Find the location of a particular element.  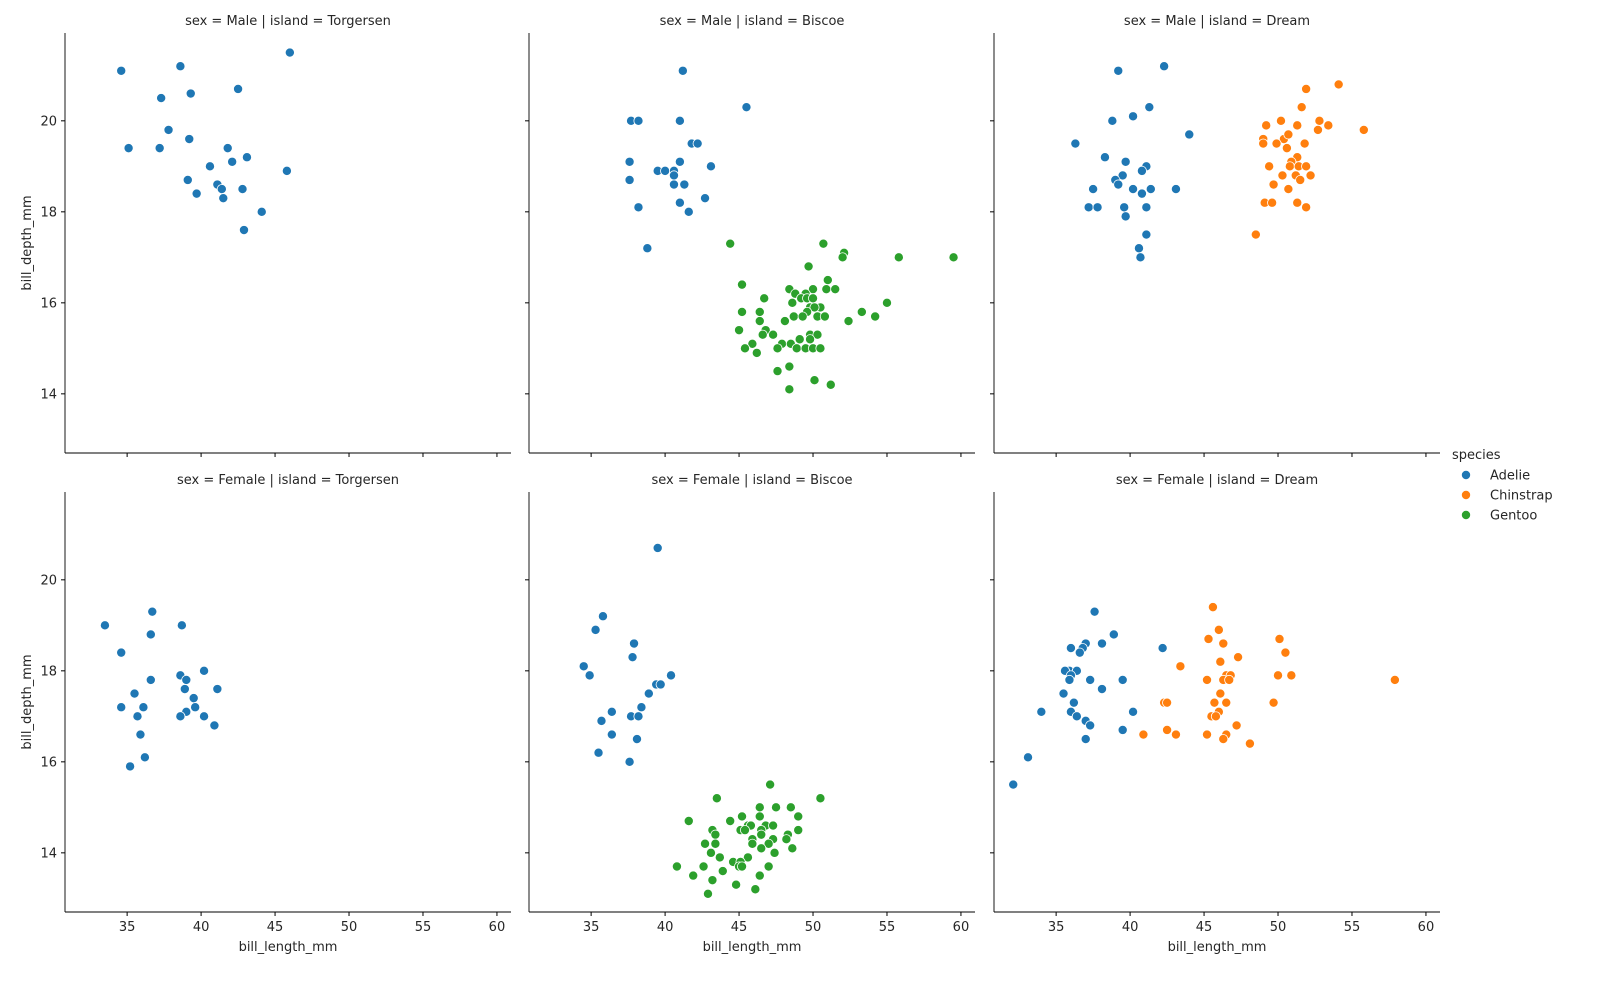

facet-title: sex = Female | island = Torgersen is located at coordinates (288, 480).